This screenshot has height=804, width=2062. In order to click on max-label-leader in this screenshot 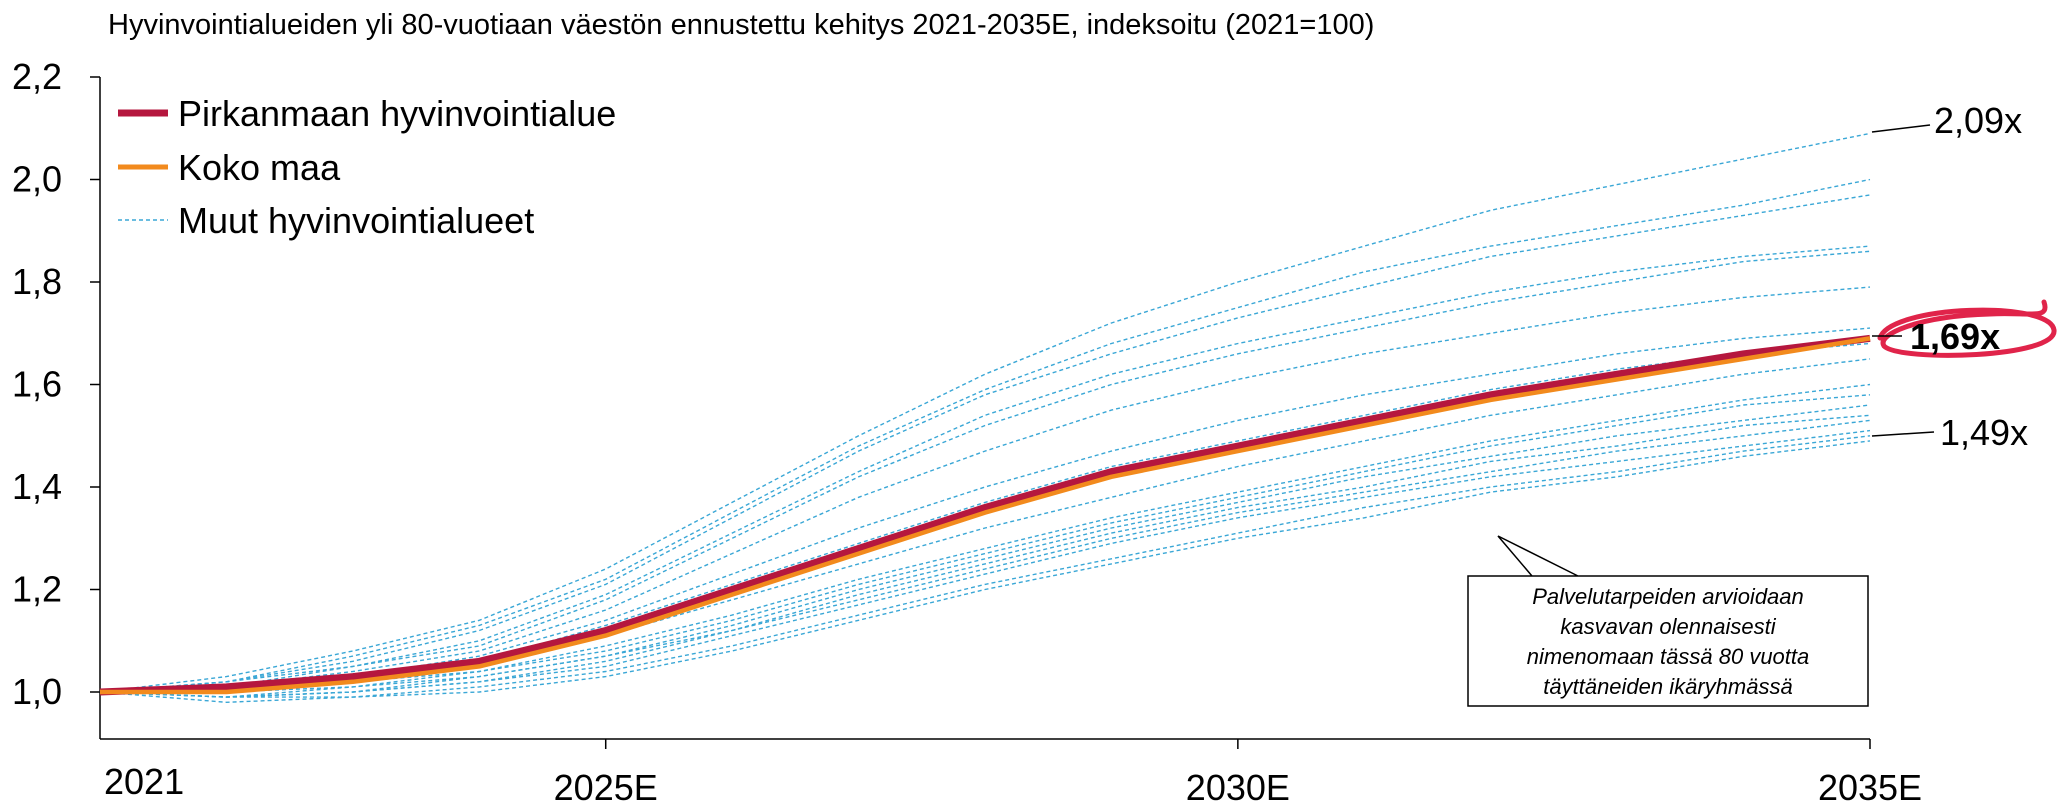, I will do `click(1901, 128)`.